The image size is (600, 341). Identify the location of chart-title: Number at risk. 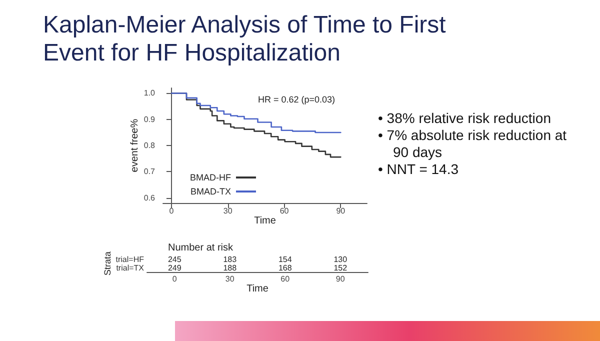
(201, 248).